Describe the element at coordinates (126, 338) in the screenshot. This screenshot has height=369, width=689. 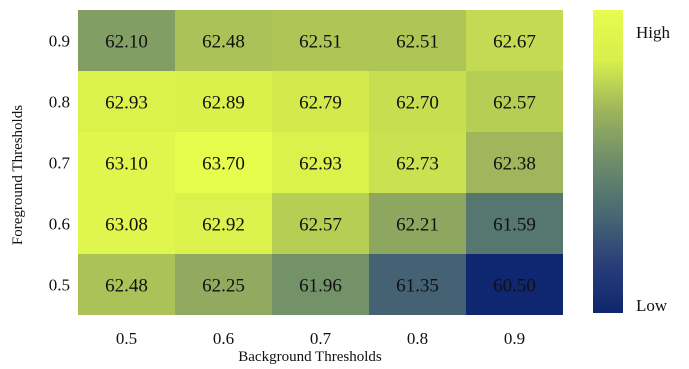
I see `x-tick-label: 0.5` at that location.